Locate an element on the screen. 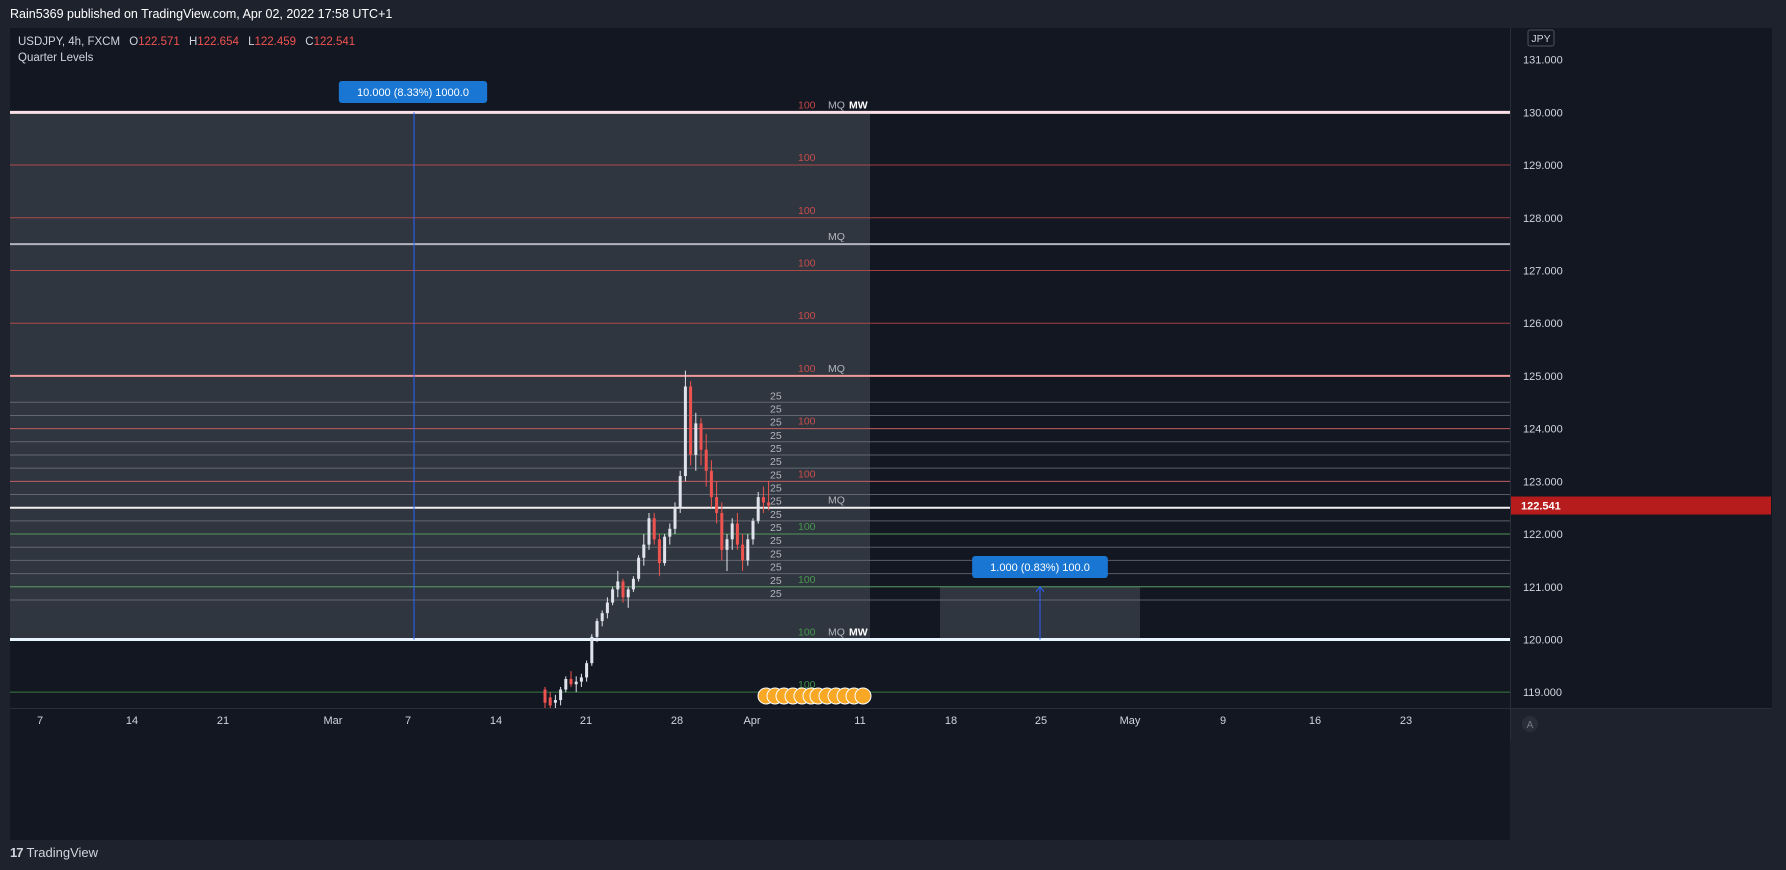 This screenshot has width=1786, height=870. measure-callout-large-text: 10.000 (8.33%) 1000.0 is located at coordinates (413, 93).